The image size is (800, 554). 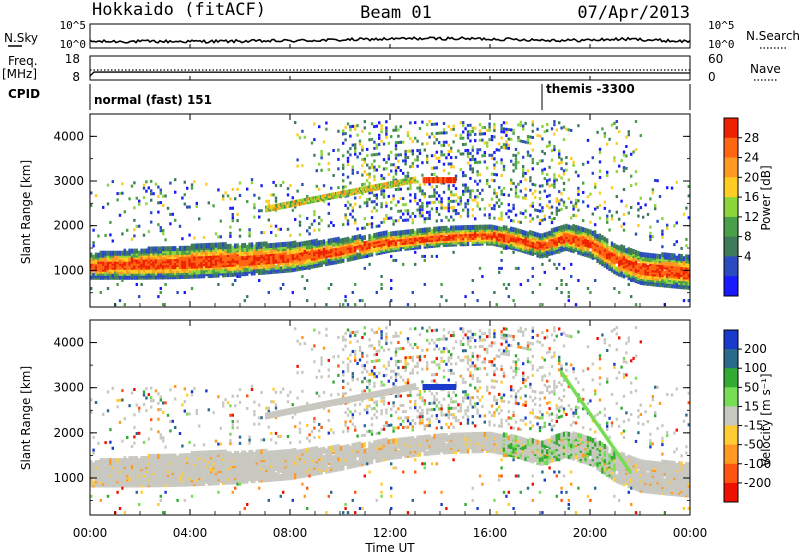 I want to click on colorbar-tick-label: 200, so click(x=755, y=349).